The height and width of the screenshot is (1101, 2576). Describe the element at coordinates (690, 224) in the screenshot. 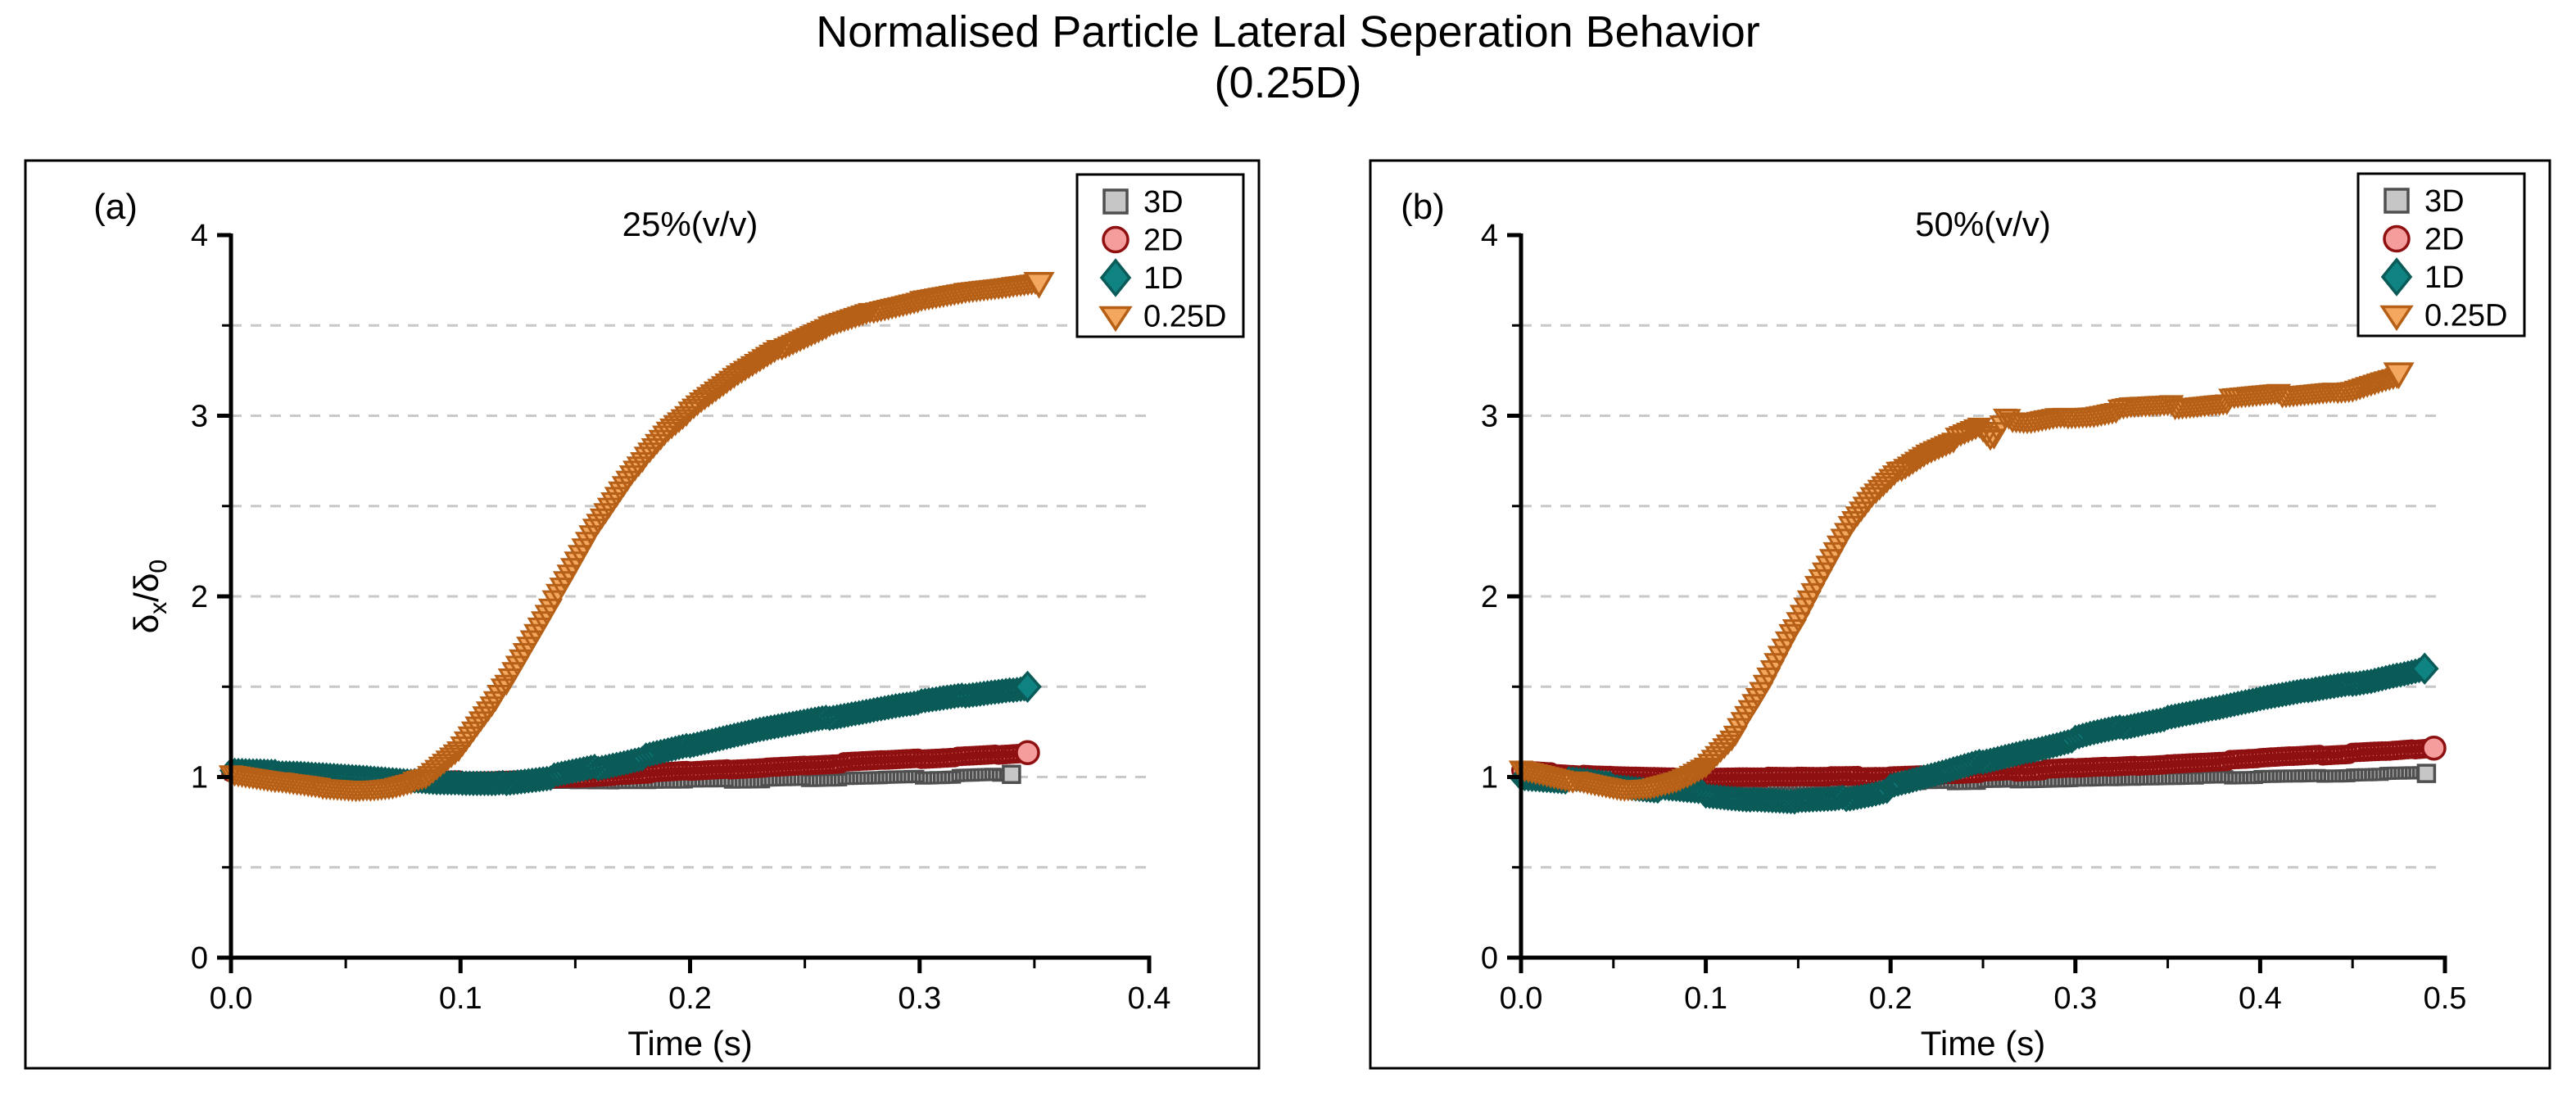

I see `panel-title: 25%(v/v)` at that location.